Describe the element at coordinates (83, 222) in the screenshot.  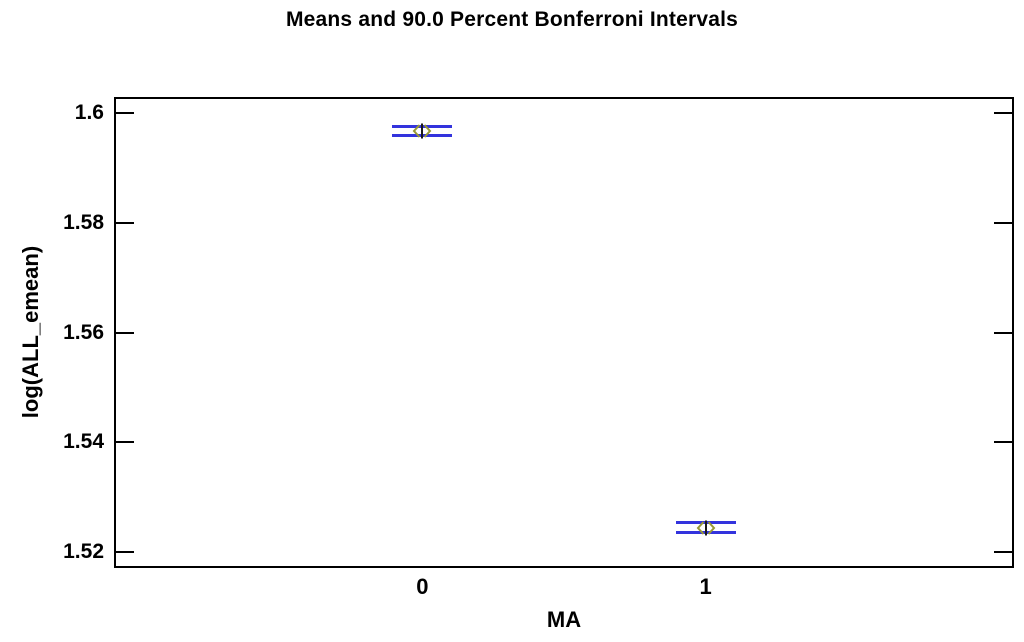
I see `y-tick-label: 1.58` at that location.